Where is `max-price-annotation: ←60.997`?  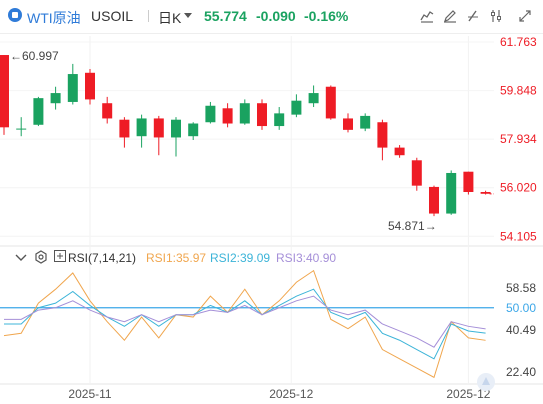
max-price-annotation: ←60.997 is located at coordinates (34, 56).